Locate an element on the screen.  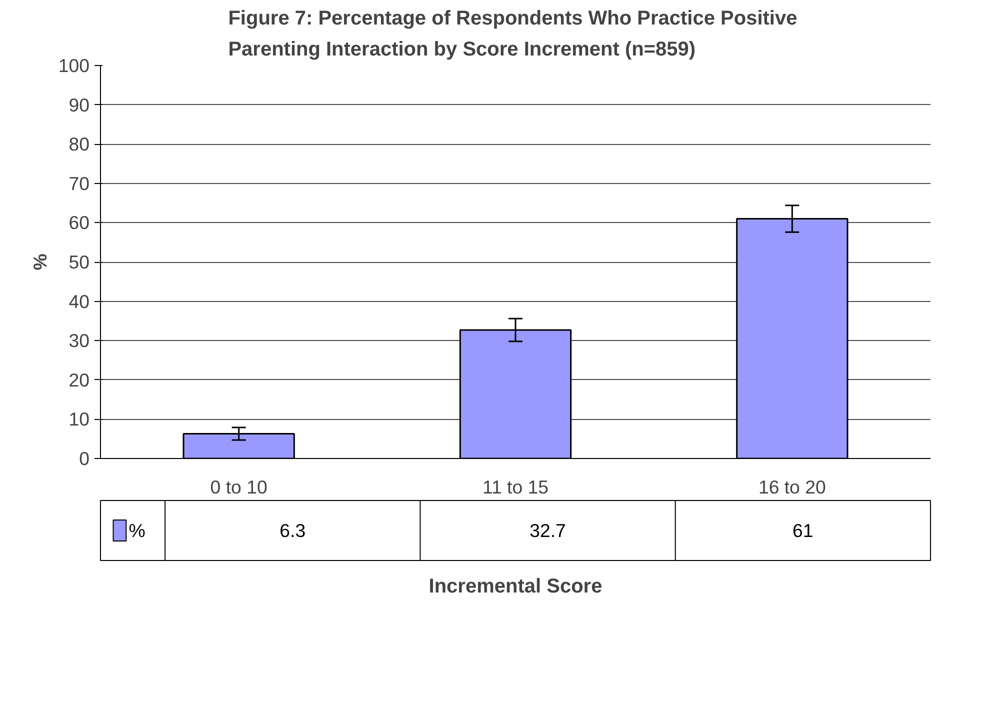
data-label: 6.3 is located at coordinates (293, 530).